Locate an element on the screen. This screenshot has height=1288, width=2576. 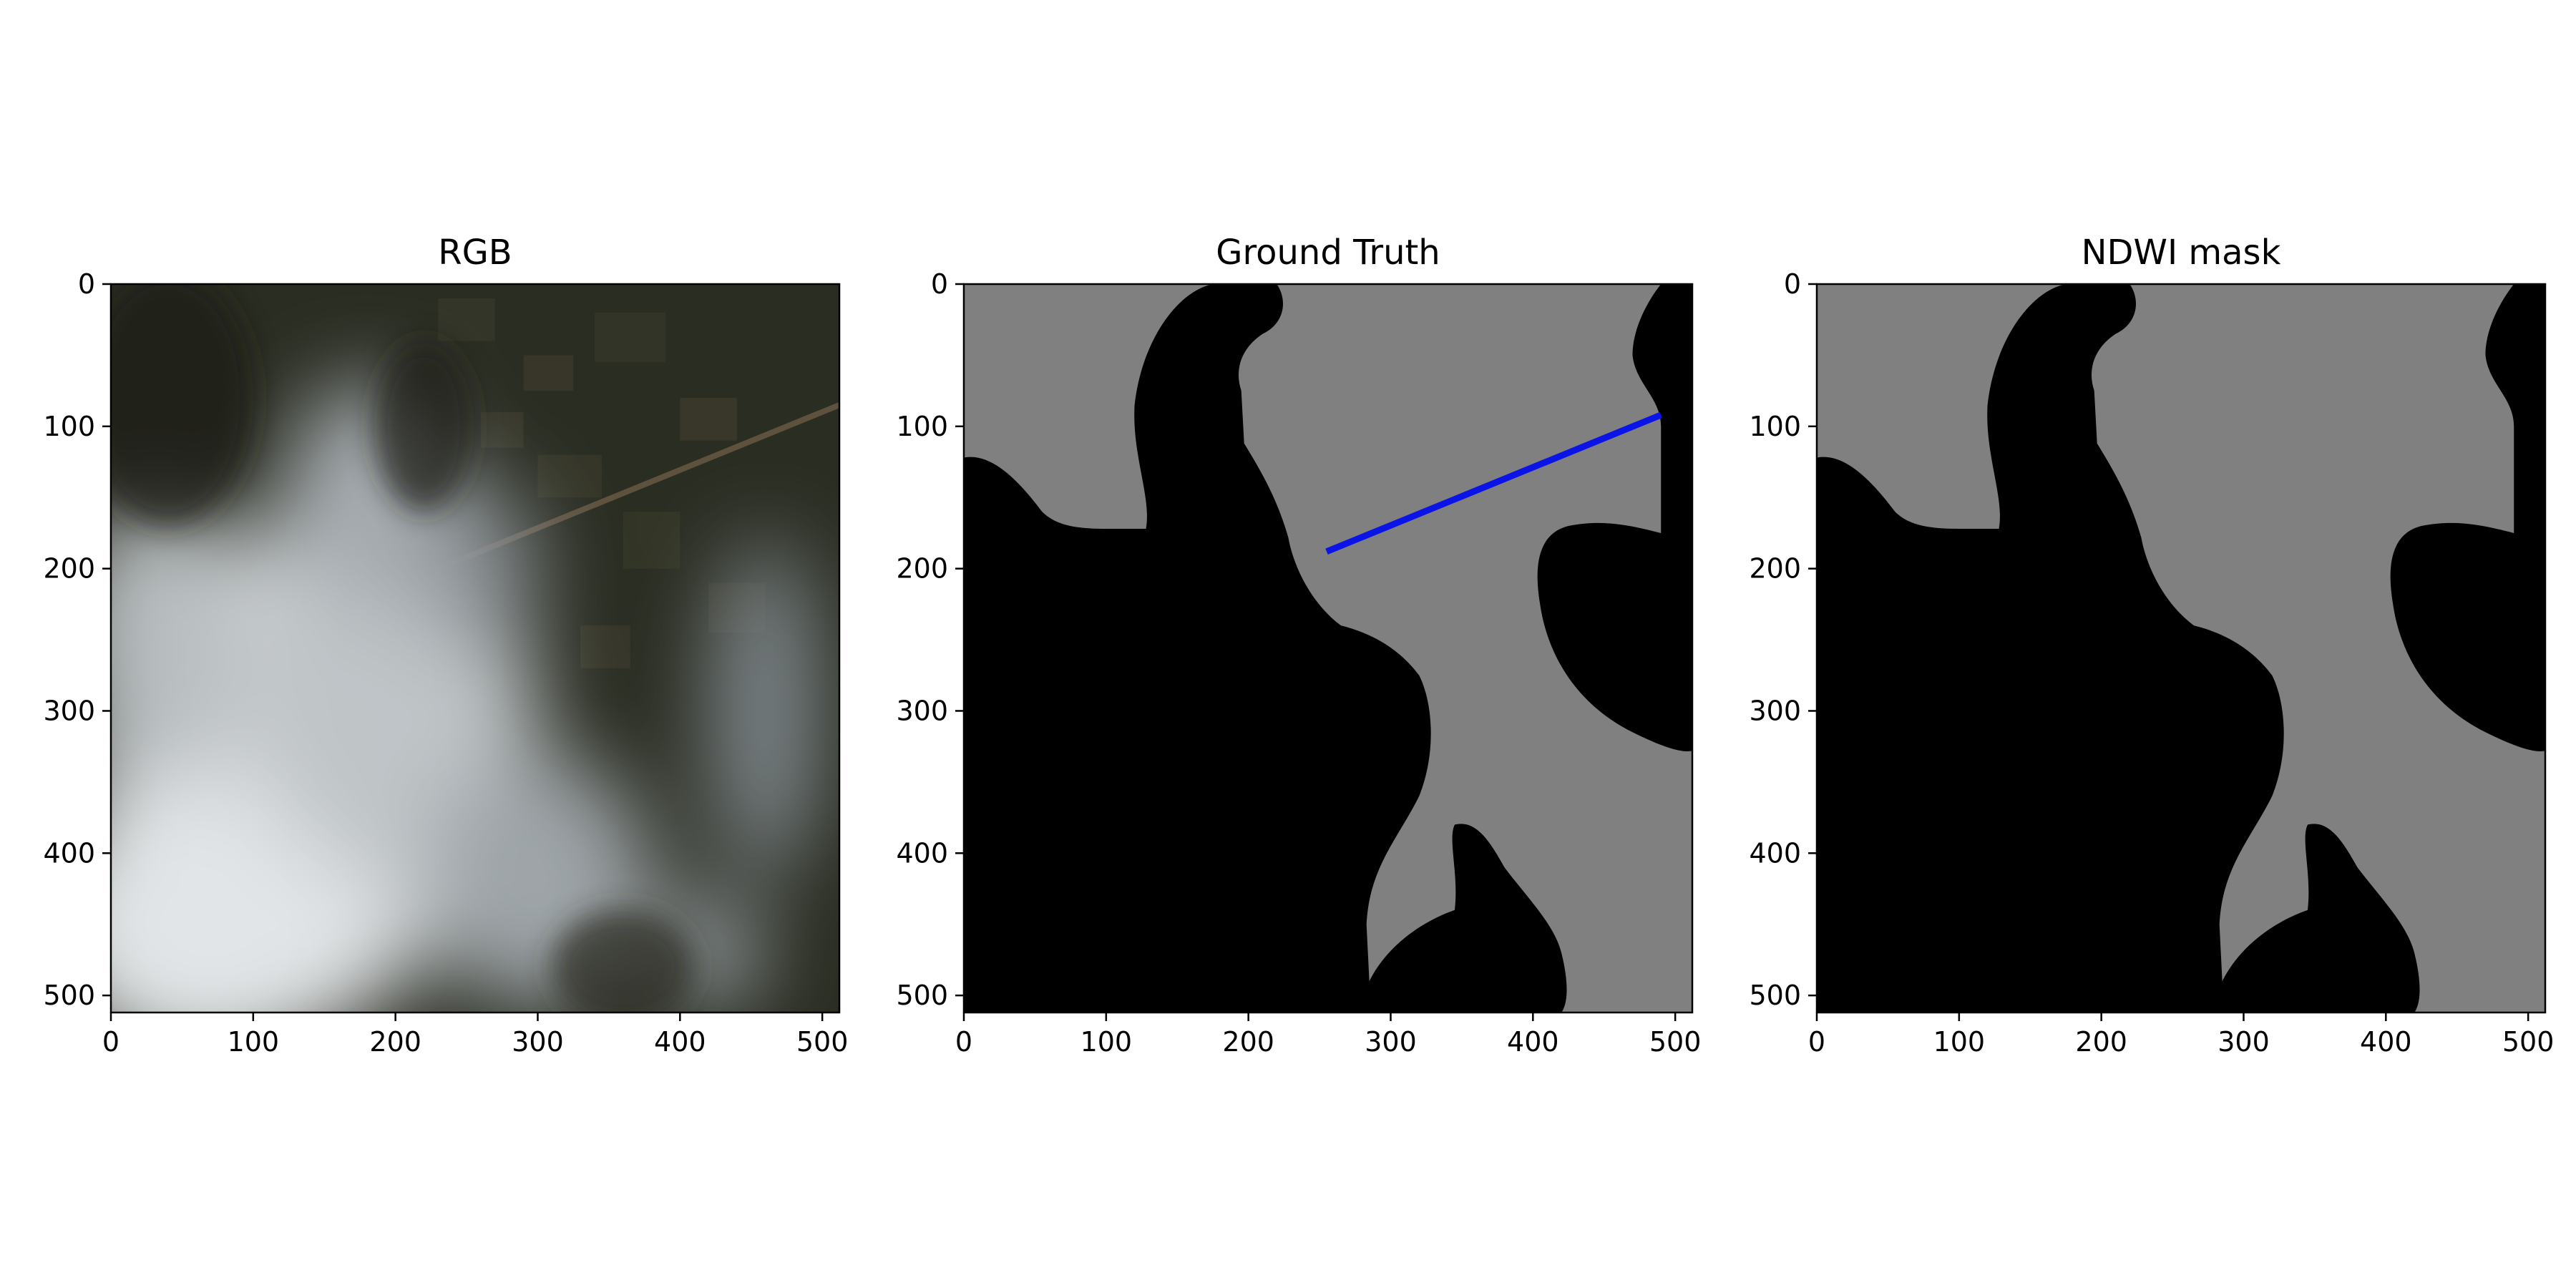
ground-truth-xtick-label: 200 is located at coordinates (1248, 1042).